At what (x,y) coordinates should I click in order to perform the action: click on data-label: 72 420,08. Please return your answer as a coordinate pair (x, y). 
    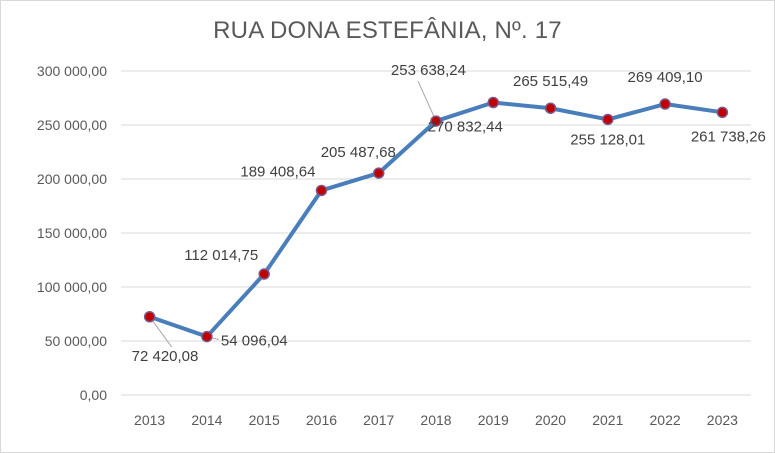
    Looking at the image, I should click on (165, 356).